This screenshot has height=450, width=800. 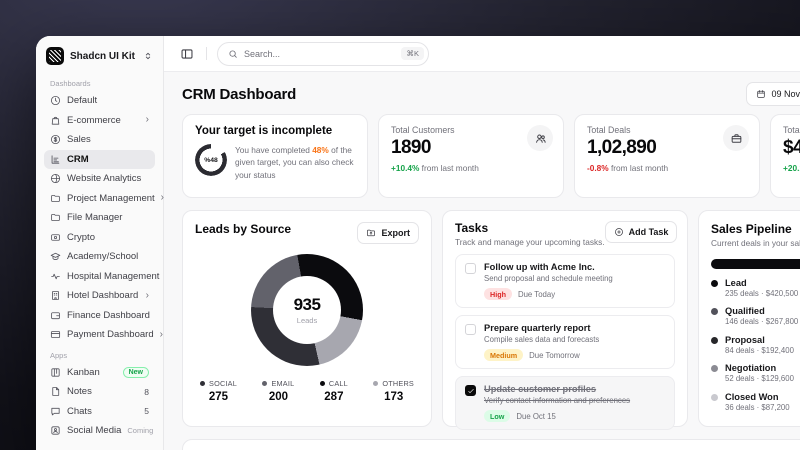 What do you see at coordinates (641, 232) in the screenshot?
I see `add-task-button: Add Task` at bounding box center [641, 232].